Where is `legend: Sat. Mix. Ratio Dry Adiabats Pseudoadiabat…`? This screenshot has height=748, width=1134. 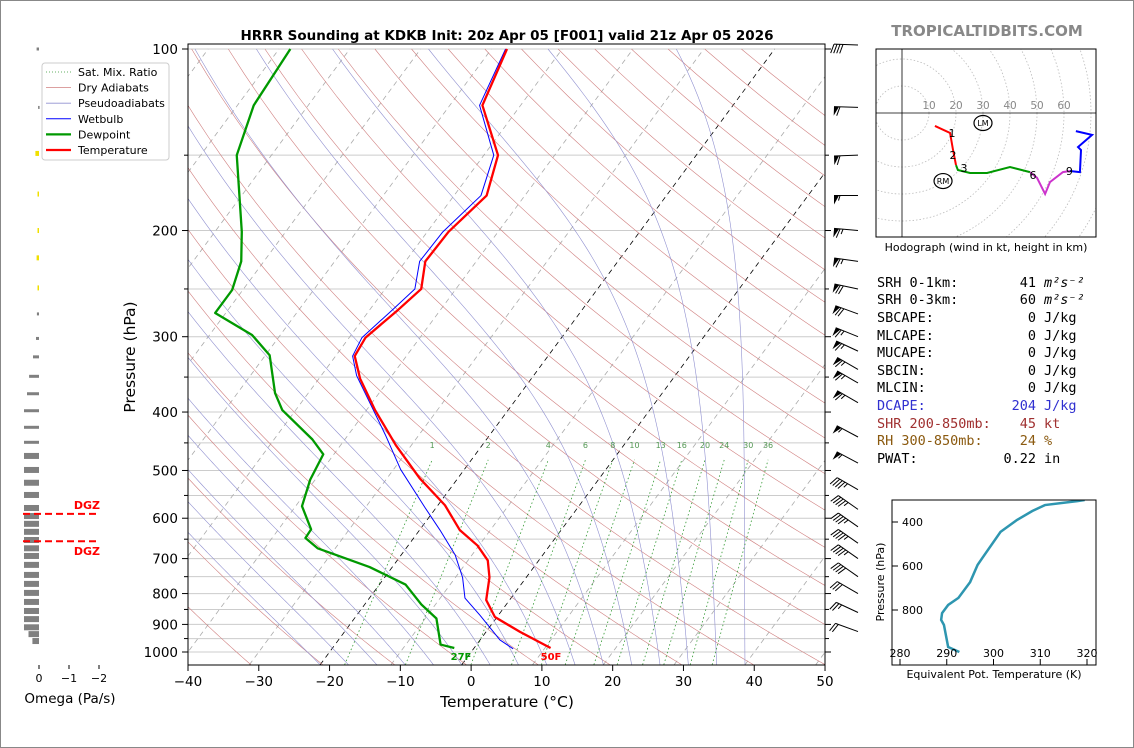 legend: Sat. Mix. Ratio Dry Adiabats Pseudoadiabat… is located at coordinates (105, 111).